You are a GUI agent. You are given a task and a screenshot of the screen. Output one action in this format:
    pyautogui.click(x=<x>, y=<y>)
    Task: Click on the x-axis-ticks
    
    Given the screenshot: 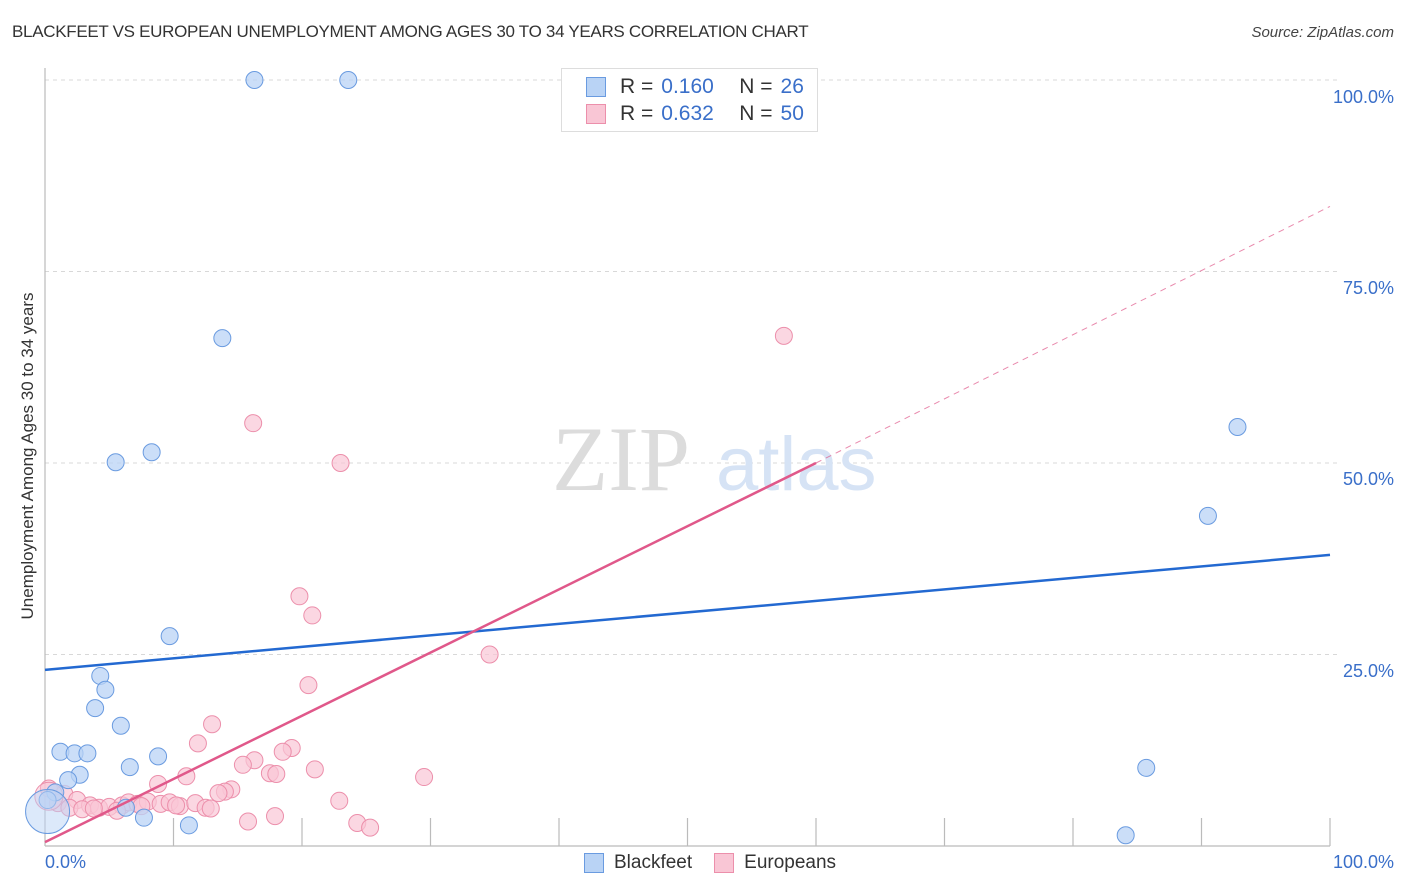 What is the action you would take?
    pyautogui.click(x=751, y=832)
    